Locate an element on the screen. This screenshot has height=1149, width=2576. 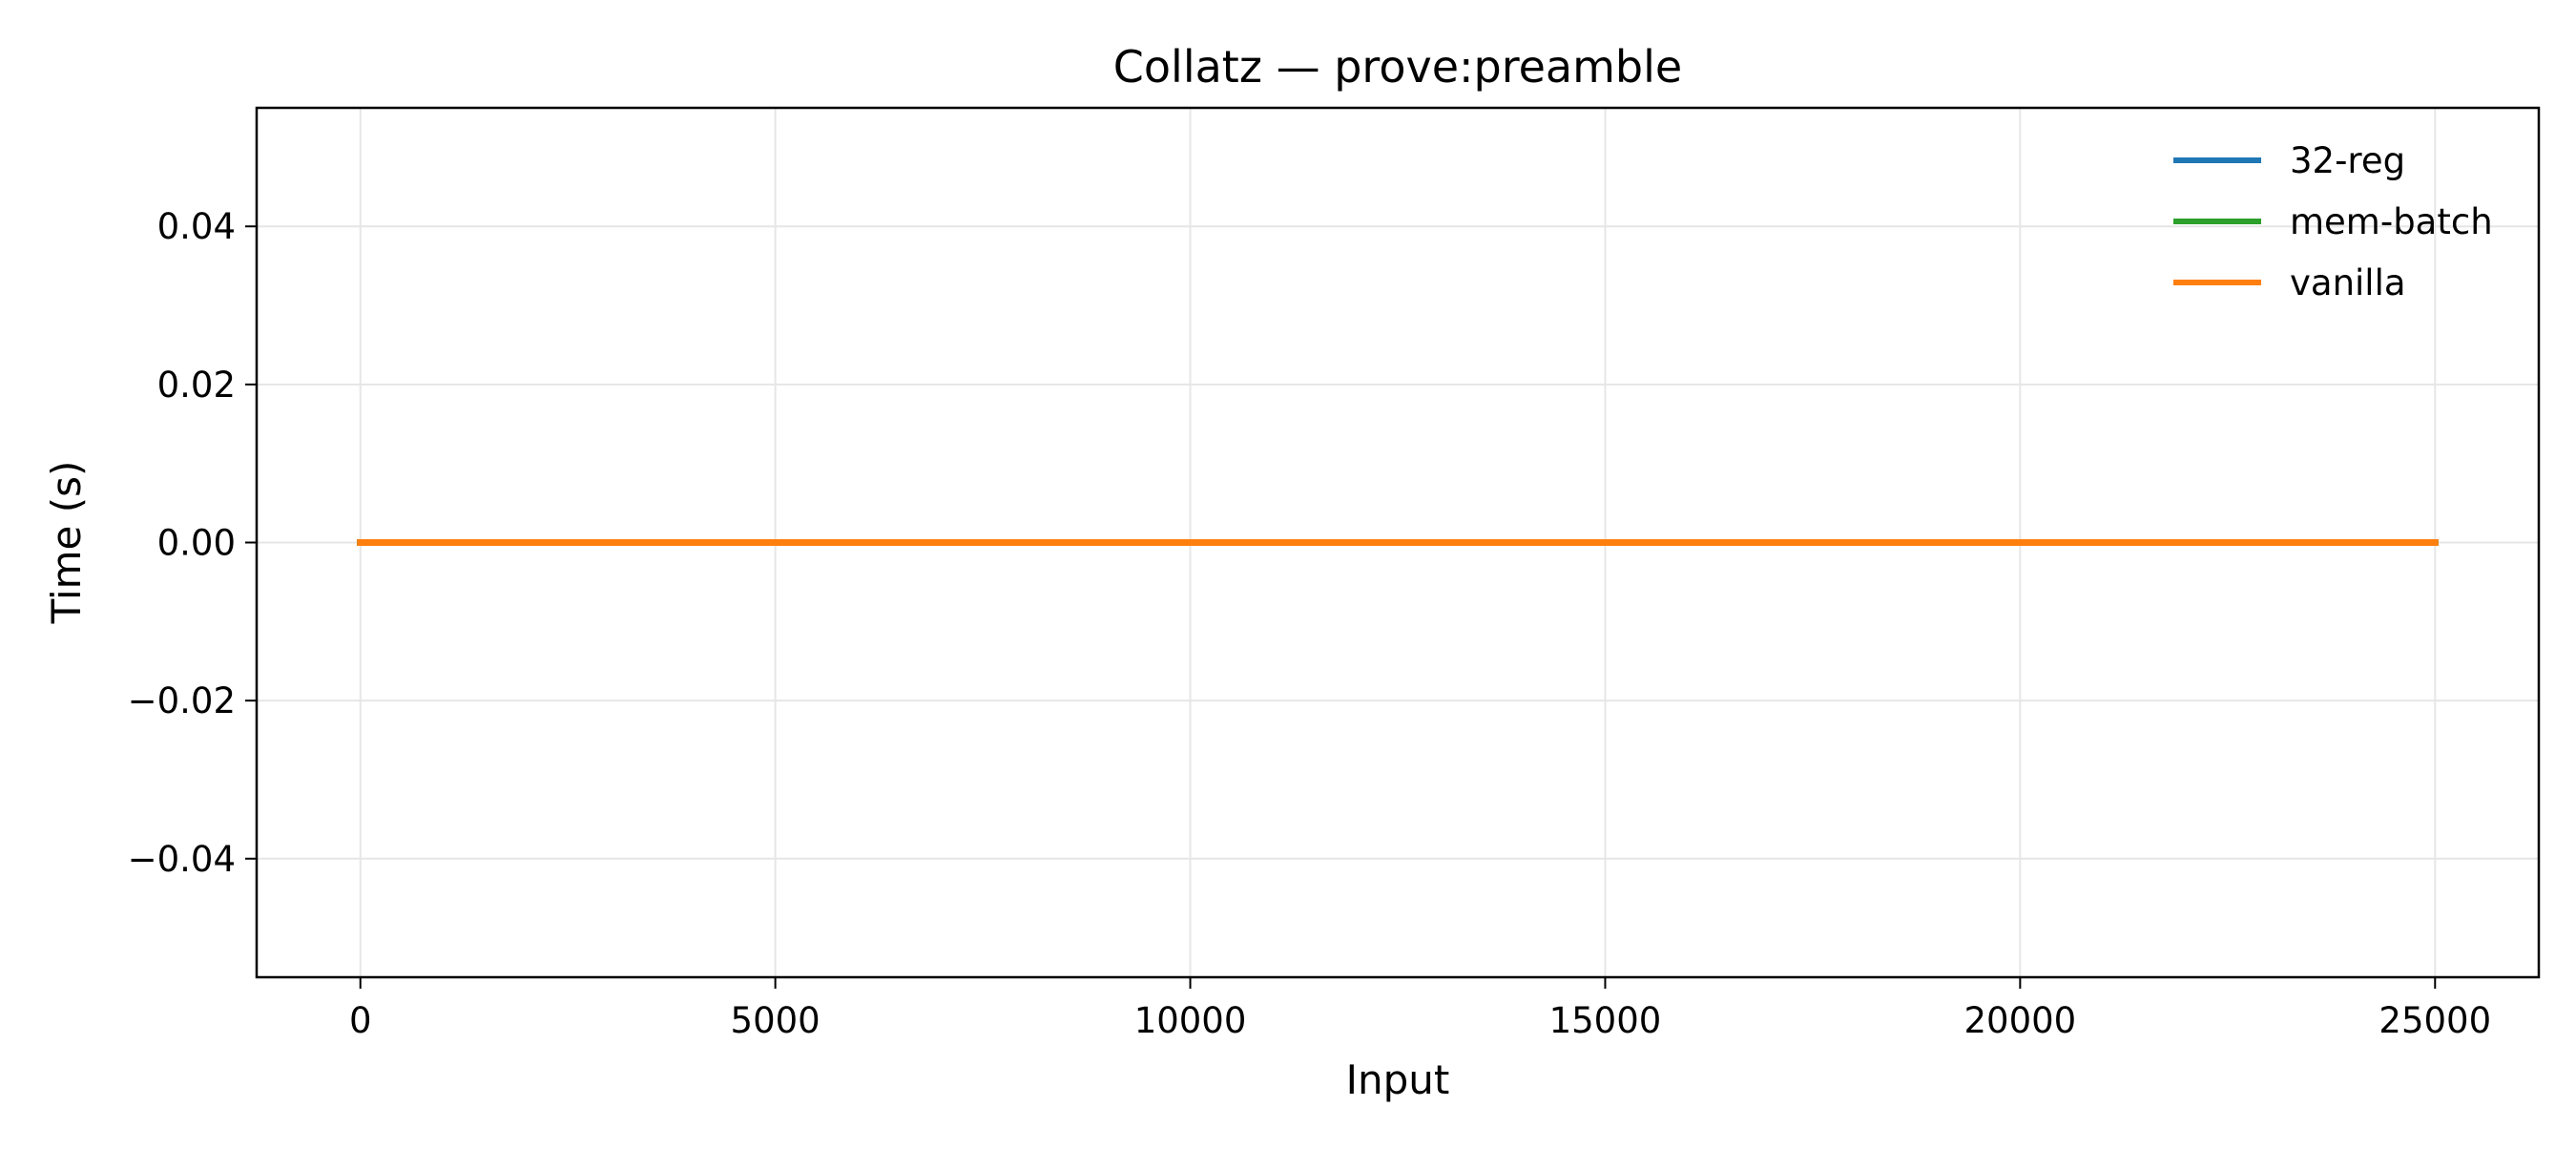
legend-label-vanilla: vanilla is located at coordinates (2348, 282).